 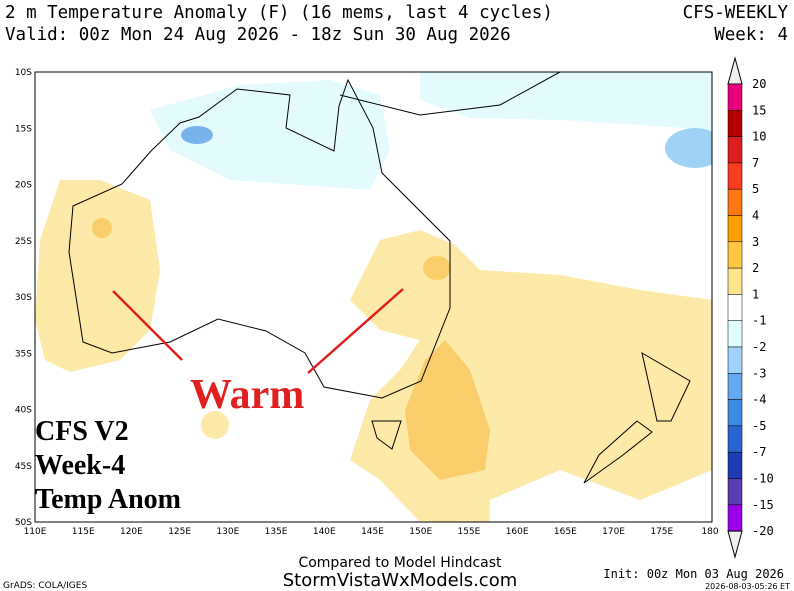 I want to click on colorbar-label: -1, so click(x=759, y=321).